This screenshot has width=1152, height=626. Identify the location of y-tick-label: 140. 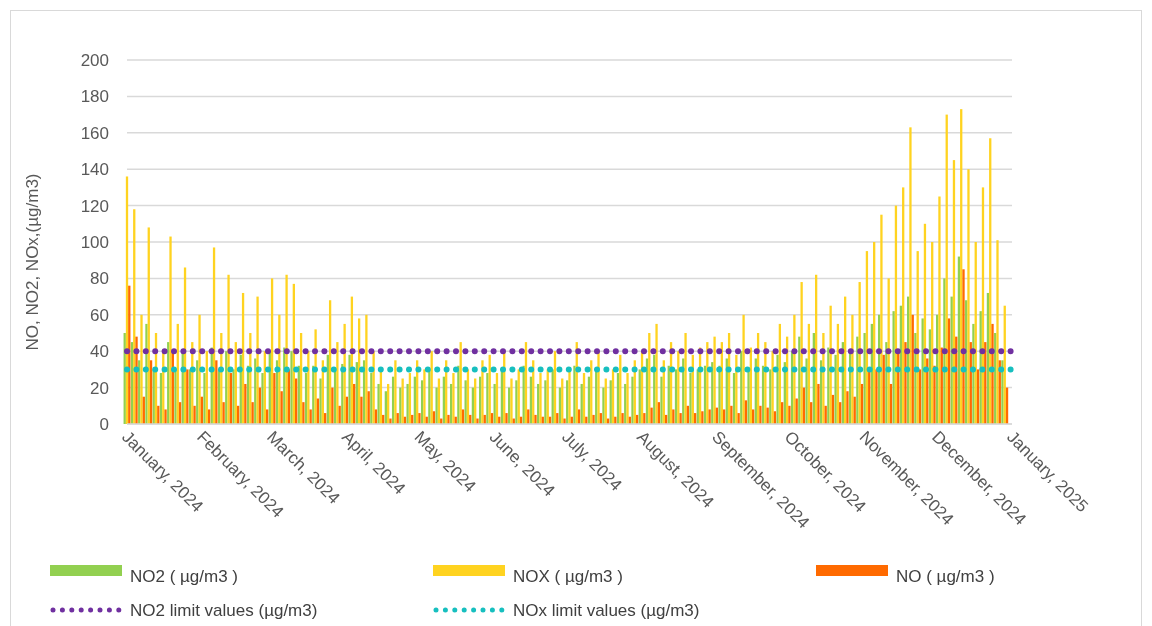
(94, 170).